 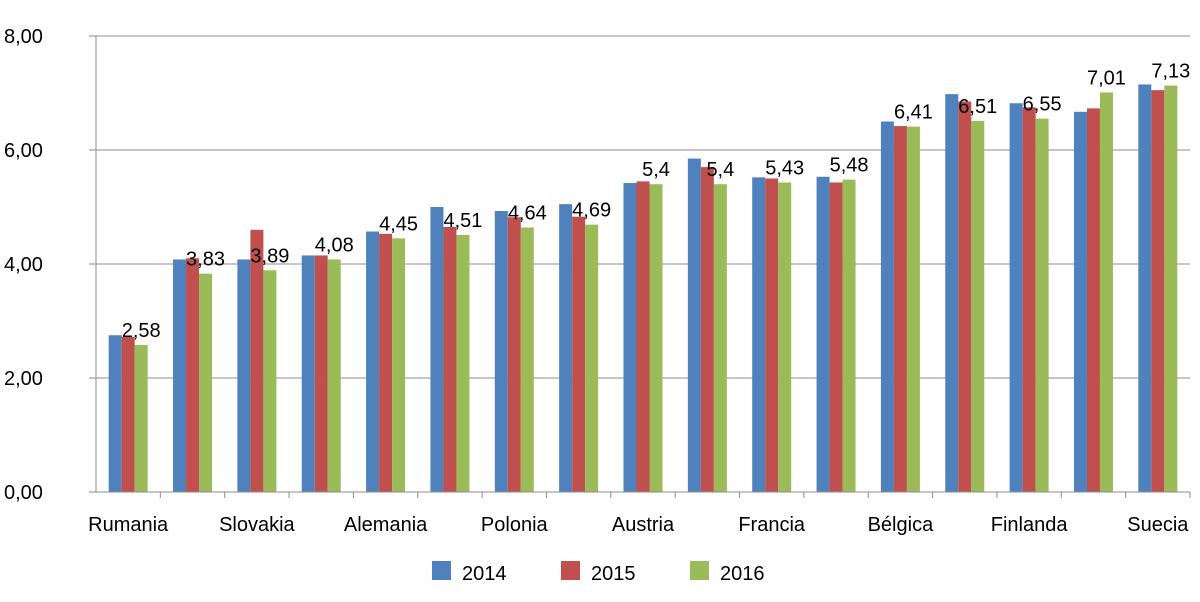 What do you see at coordinates (484, 574) in the screenshot?
I see `legend-label: 2014` at bounding box center [484, 574].